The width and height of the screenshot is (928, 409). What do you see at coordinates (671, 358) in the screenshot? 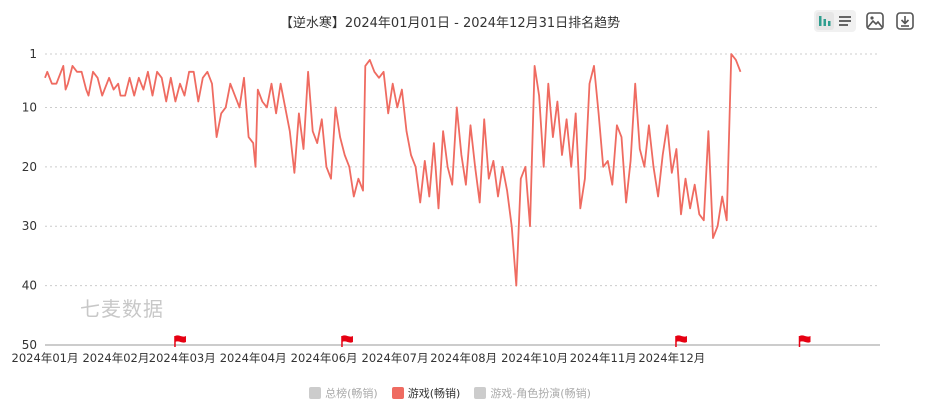
I see `x-tick-label: 2024年12月` at bounding box center [671, 358].